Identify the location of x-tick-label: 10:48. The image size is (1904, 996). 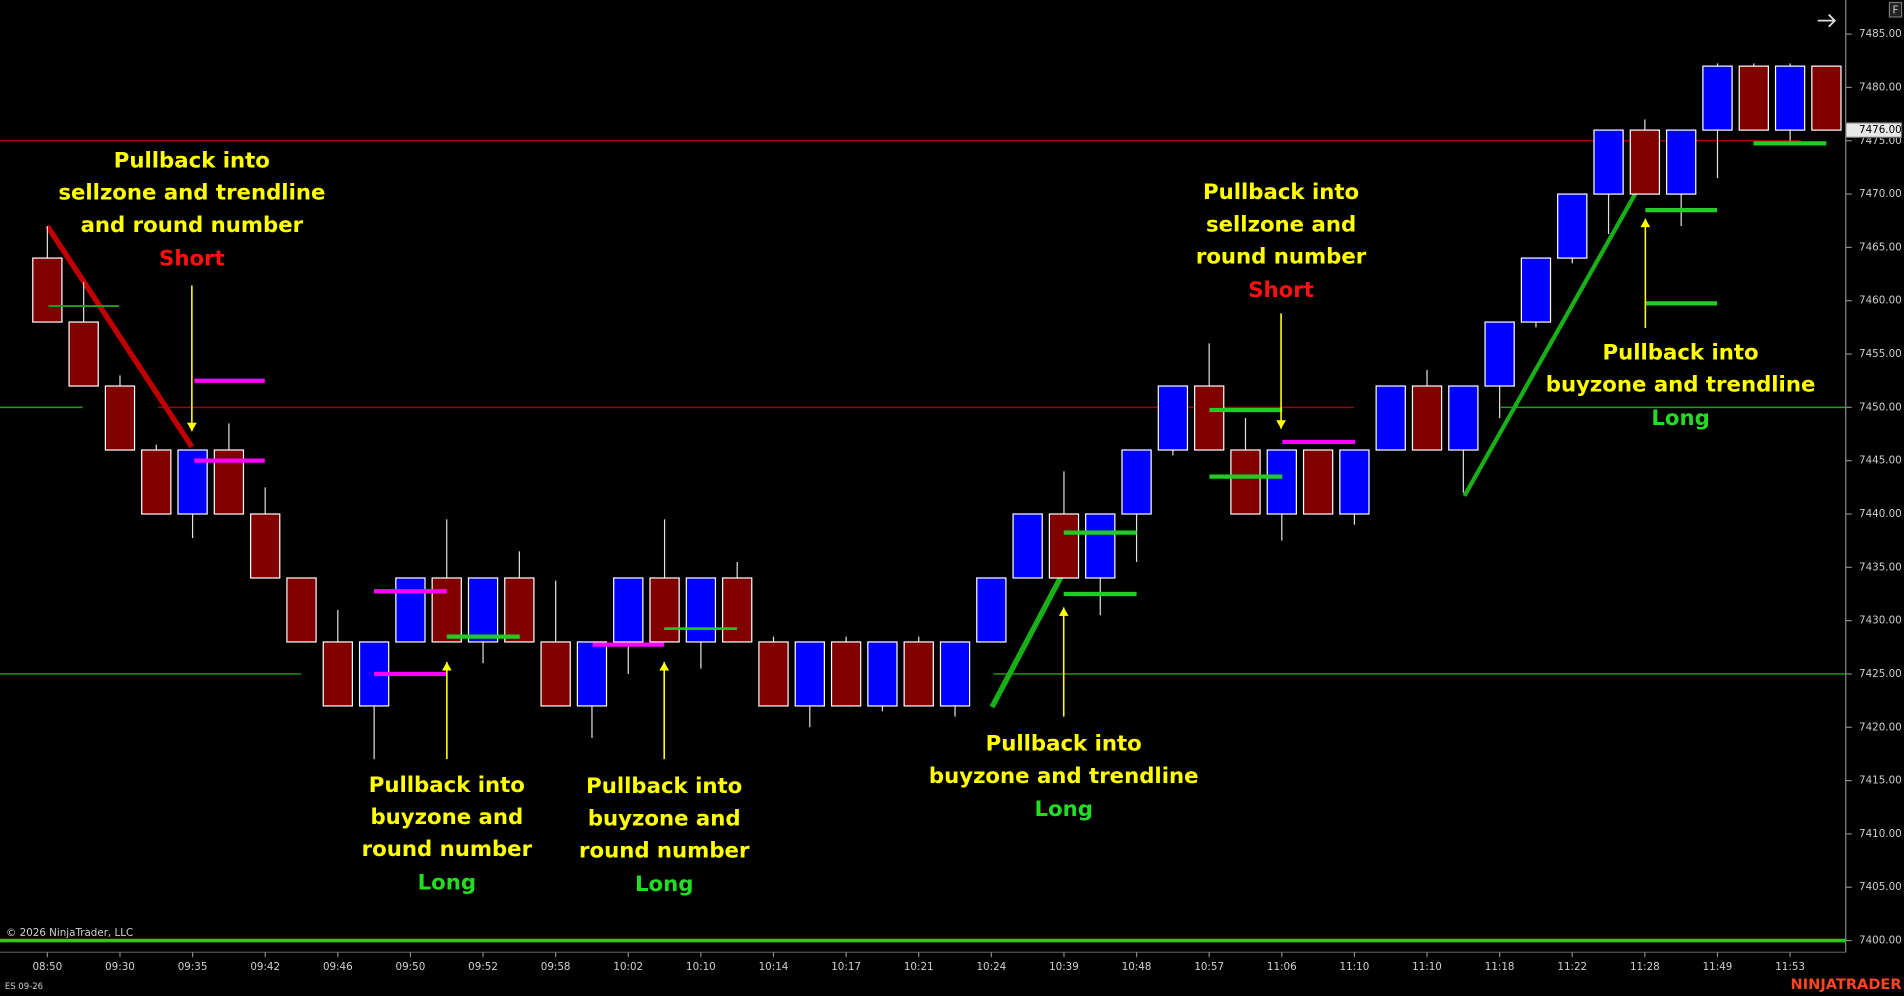
(1137, 967).